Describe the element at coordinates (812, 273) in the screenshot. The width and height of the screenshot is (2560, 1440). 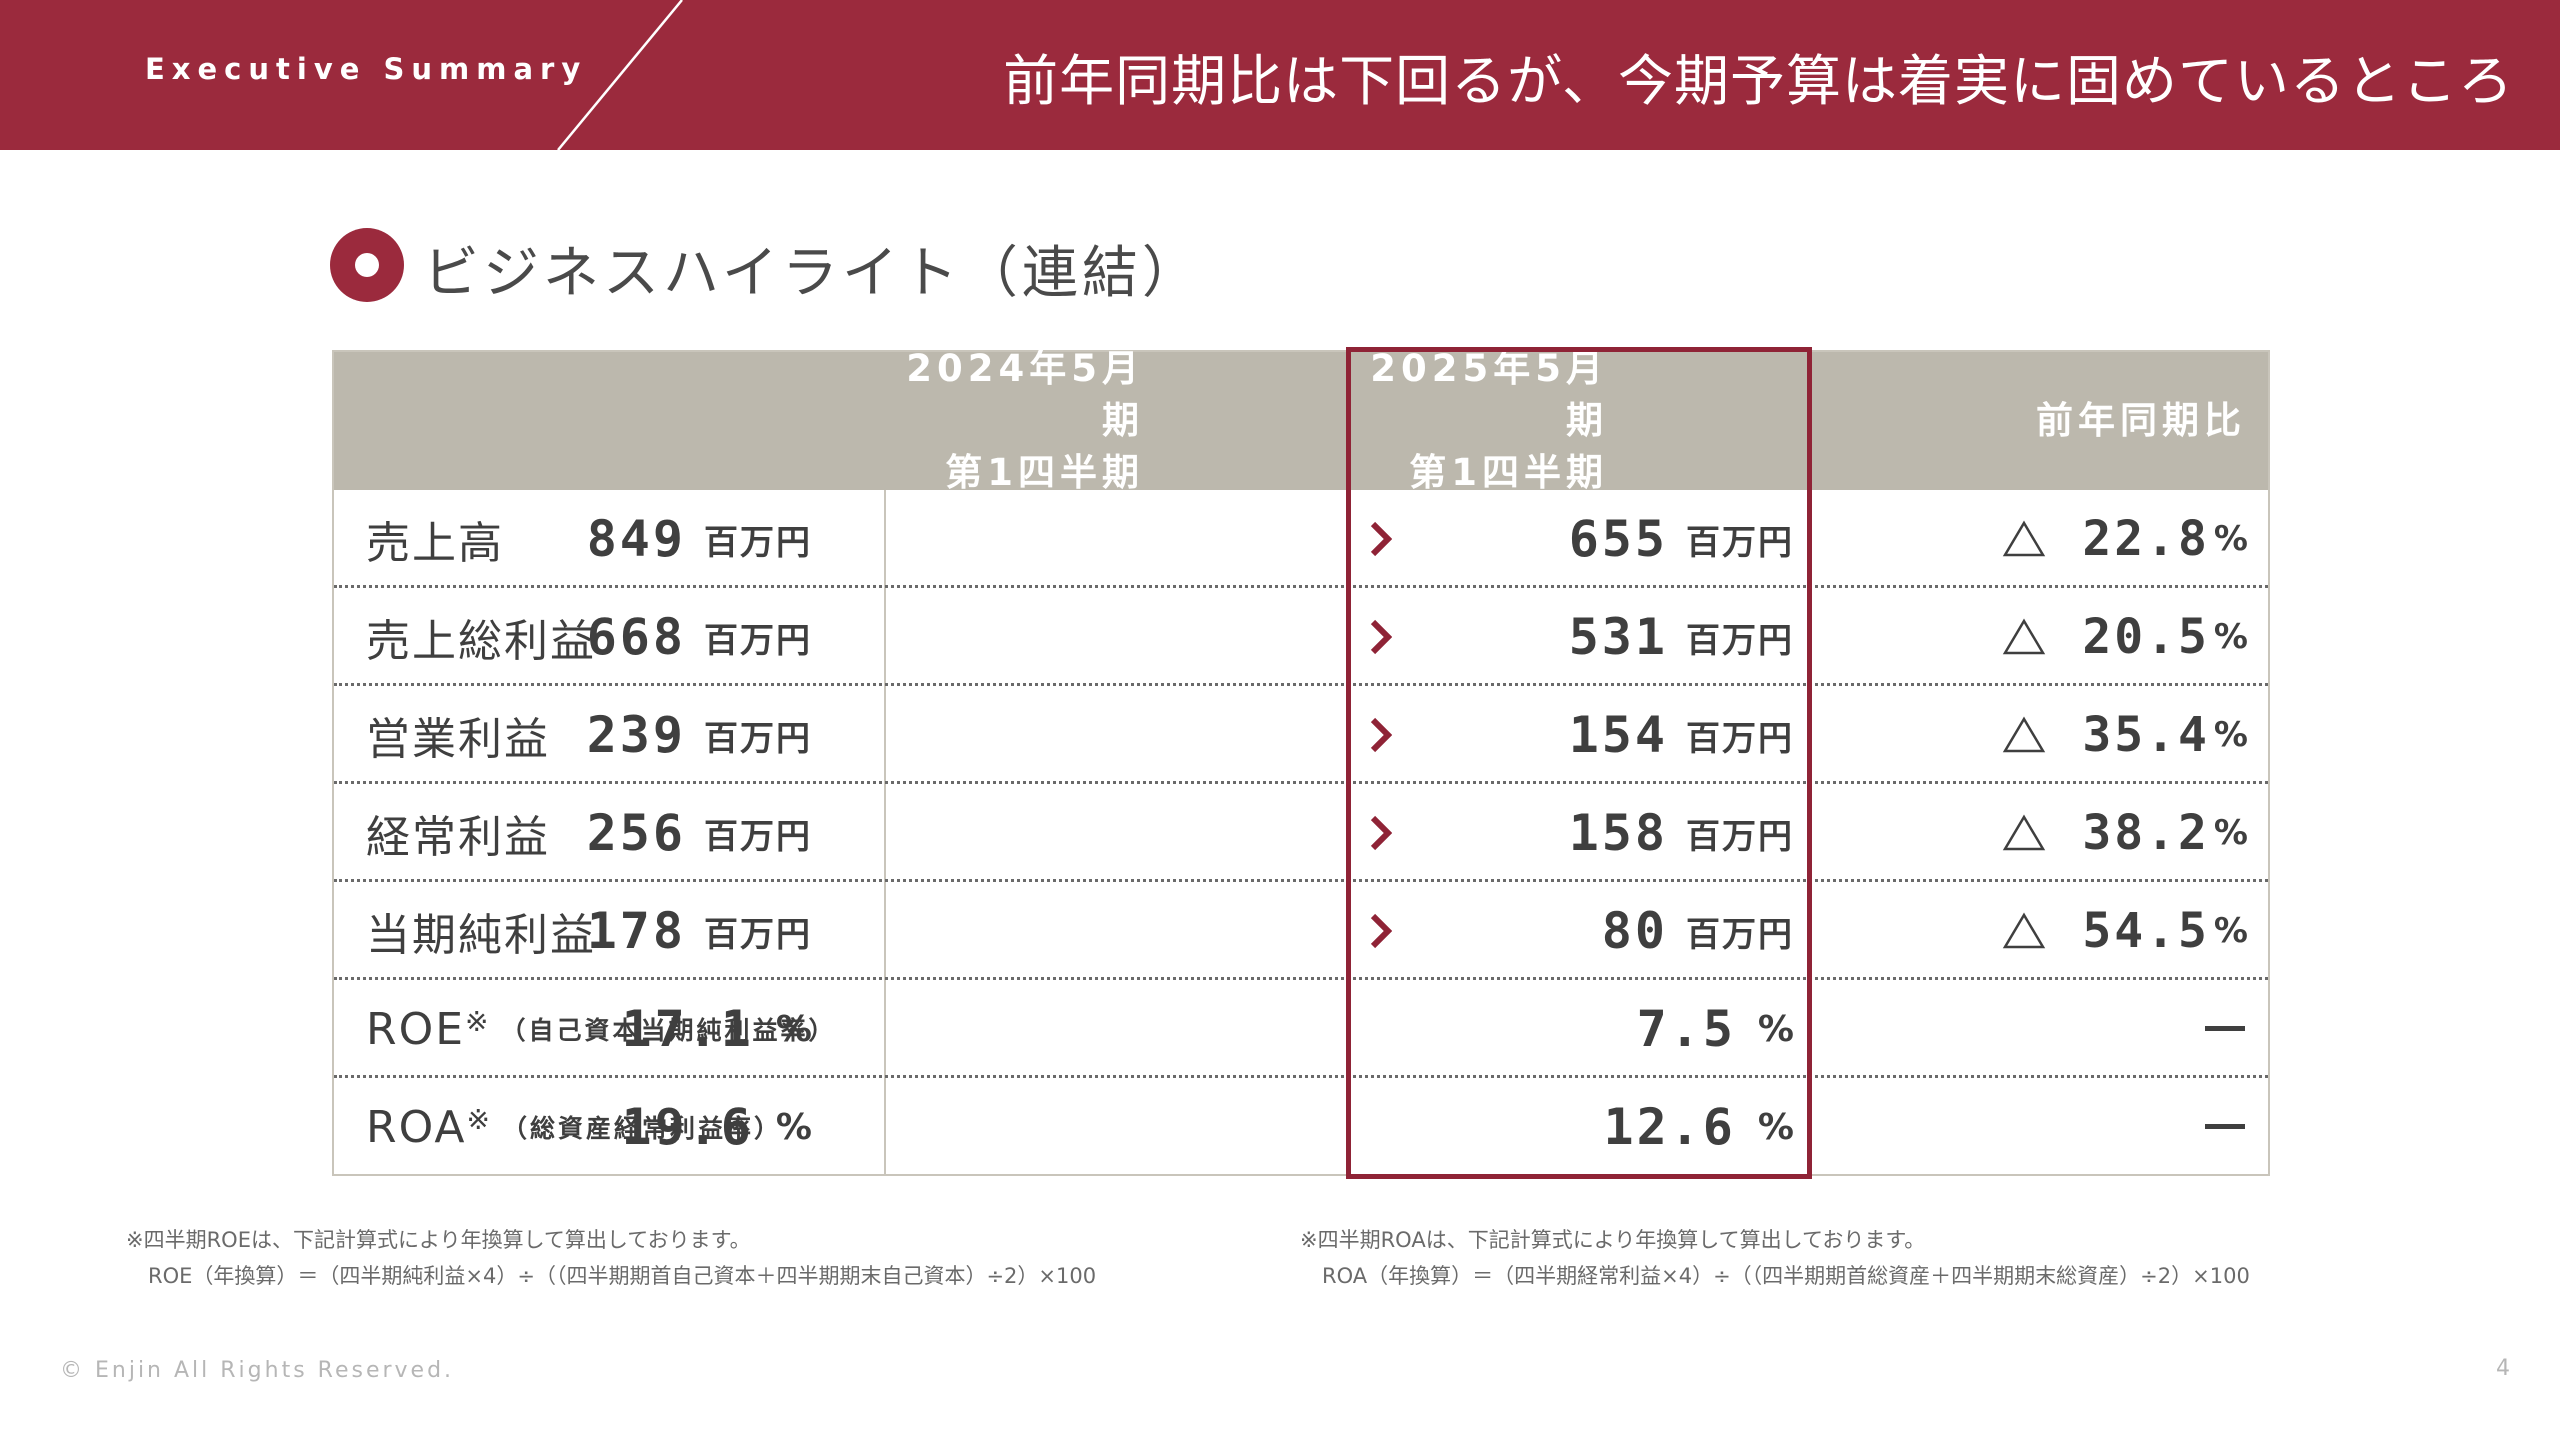
I see `section-title: ビジネスハイライト（連結）` at that location.